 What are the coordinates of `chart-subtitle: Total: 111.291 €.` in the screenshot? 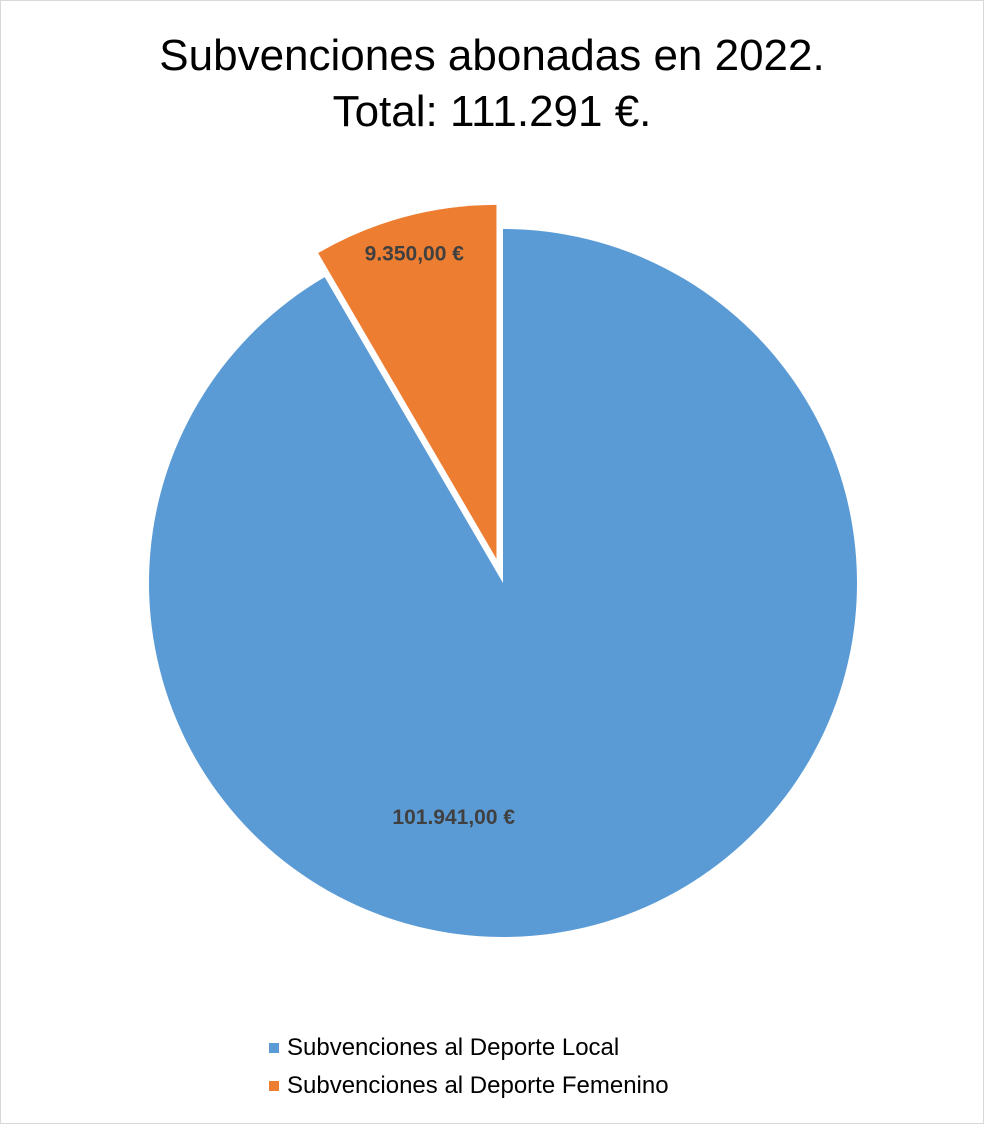 It's located at (492, 111).